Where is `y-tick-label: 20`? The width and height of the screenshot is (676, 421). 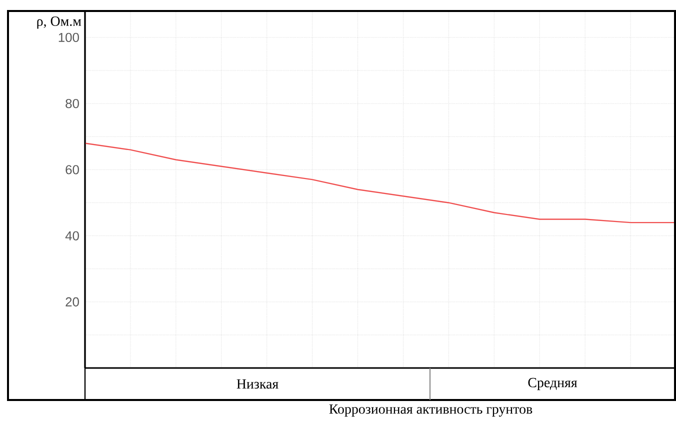 y-tick-label: 20 is located at coordinates (72, 301).